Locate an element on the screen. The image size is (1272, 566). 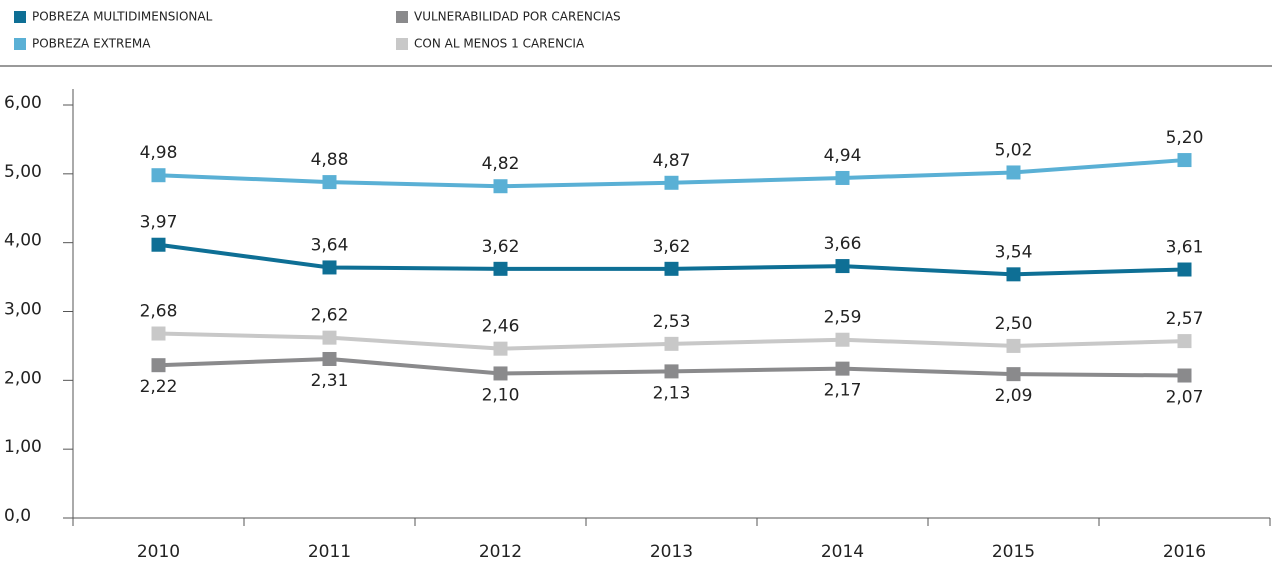
data-label: 2,68 is located at coordinates (159, 312).